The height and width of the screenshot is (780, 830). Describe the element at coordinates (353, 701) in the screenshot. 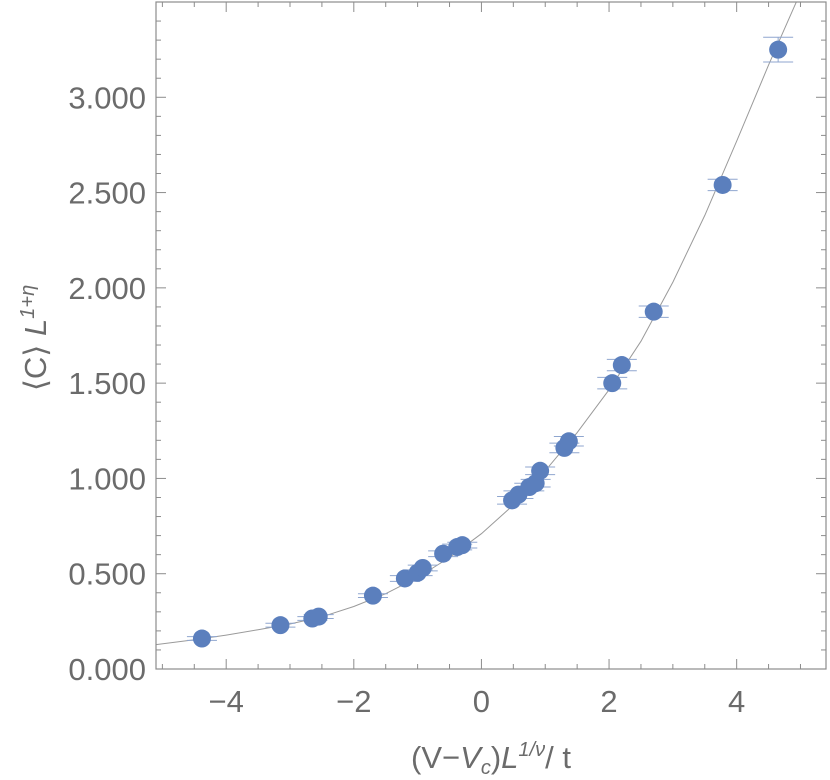

I see `x-tick-label: −2` at that location.